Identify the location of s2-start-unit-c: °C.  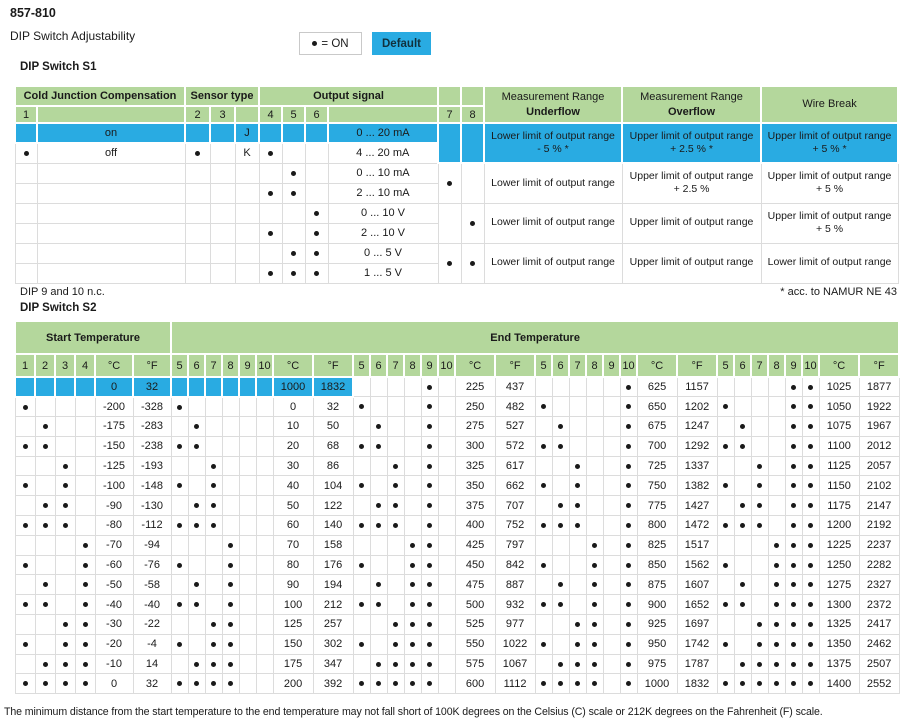
(114, 365).